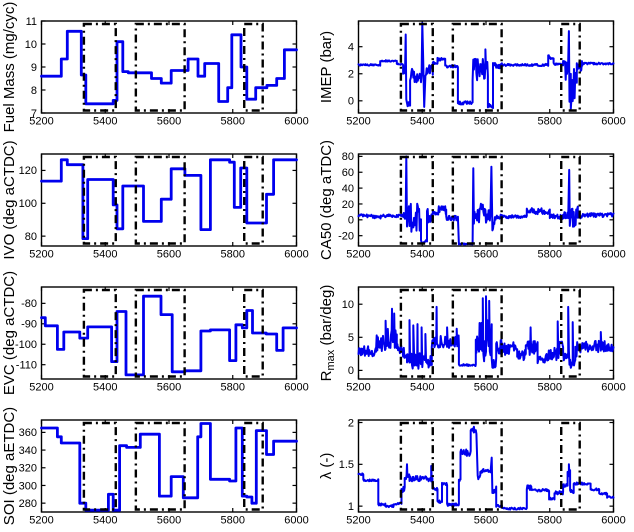 This screenshot has width=634, height=532. I want to click on y-axis-label: EVC (deg aCTDC), so click(9, 333).